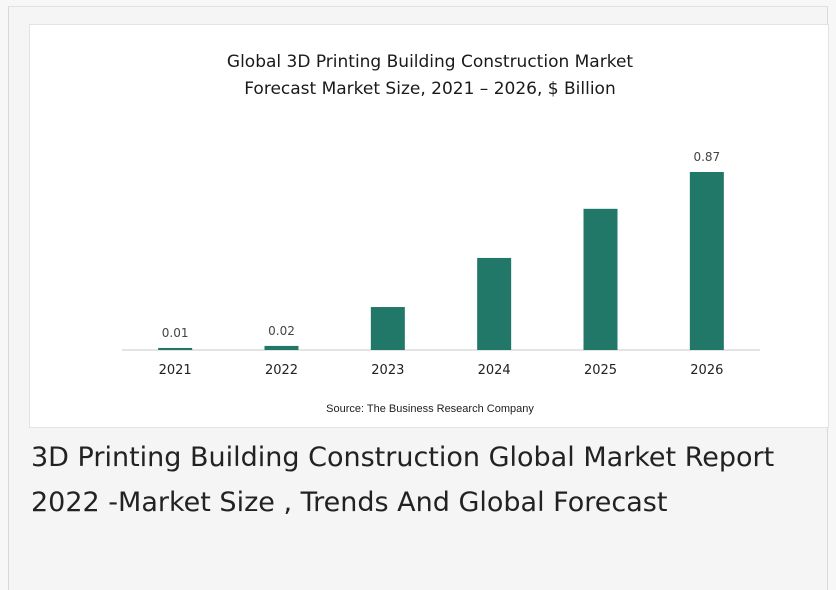  Describe the element at coordinates (430, 409) in the screenshot. I see `chart-source: Source: The Business Research Company` at that location.